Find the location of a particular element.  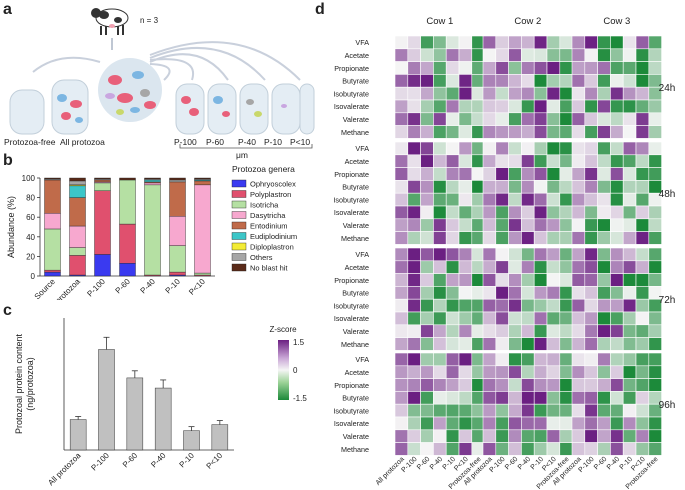

tube-label-p10: P-10 is located at coordinates (273, 142).